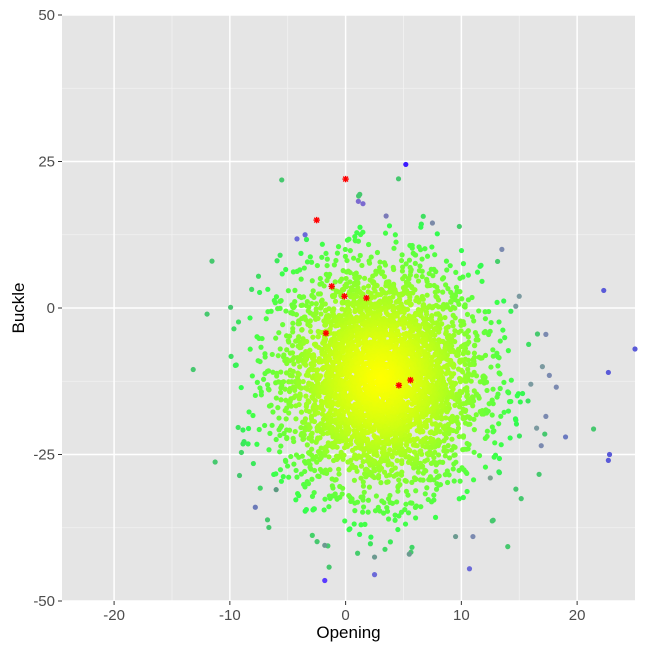 This screenshot has width=650, height=655. What do you see at coordinates (363, 282) in the screenshot?
I see `highlight-markers` at bounding box center [363, 282].